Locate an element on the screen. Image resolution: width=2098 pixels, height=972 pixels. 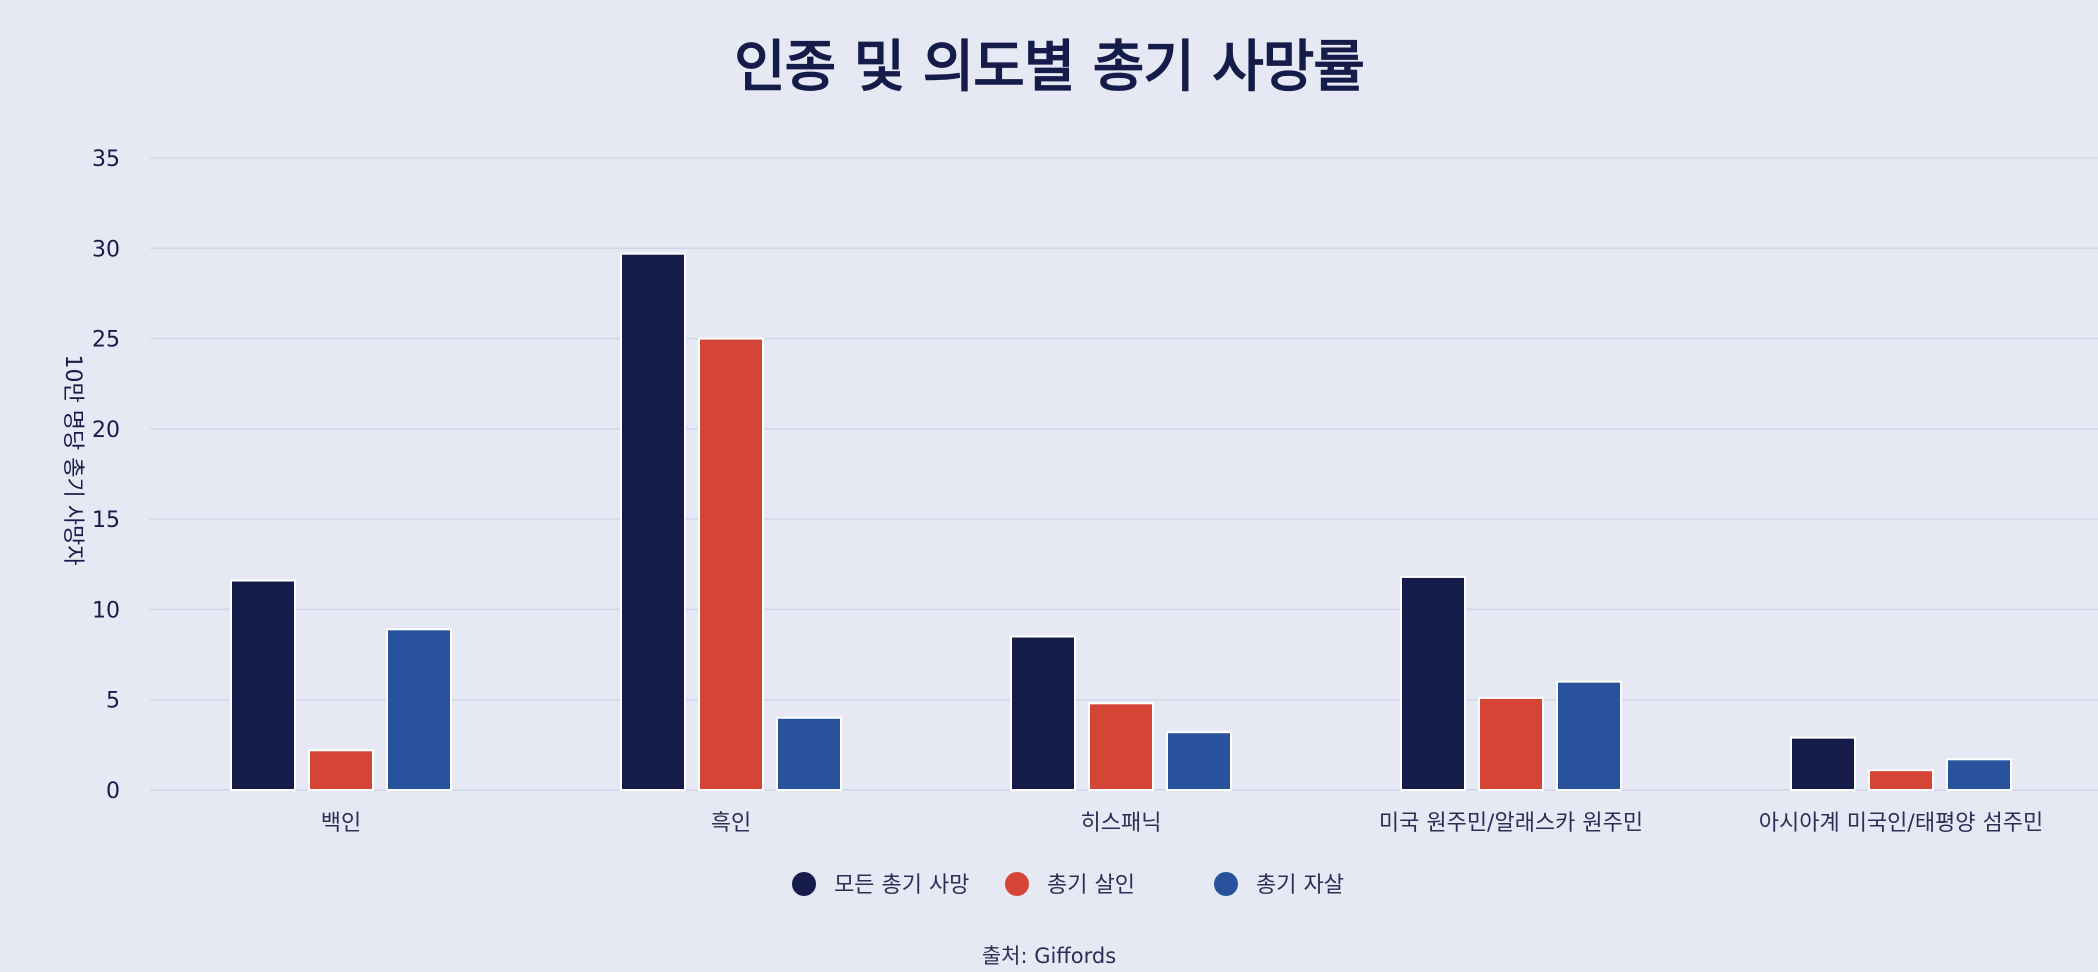
legend-item: 총기 살인 is located at coordinates (1070, 885).